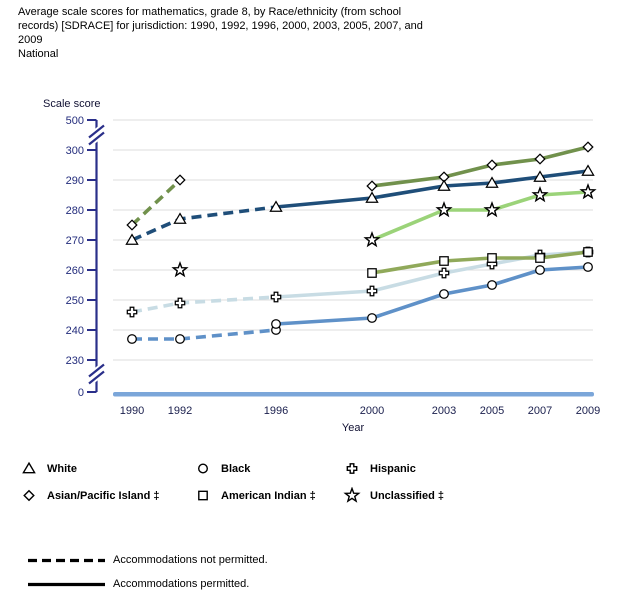 The image size is (627, 605). I want to click on series-line-black-dashed, so click(204, 334).